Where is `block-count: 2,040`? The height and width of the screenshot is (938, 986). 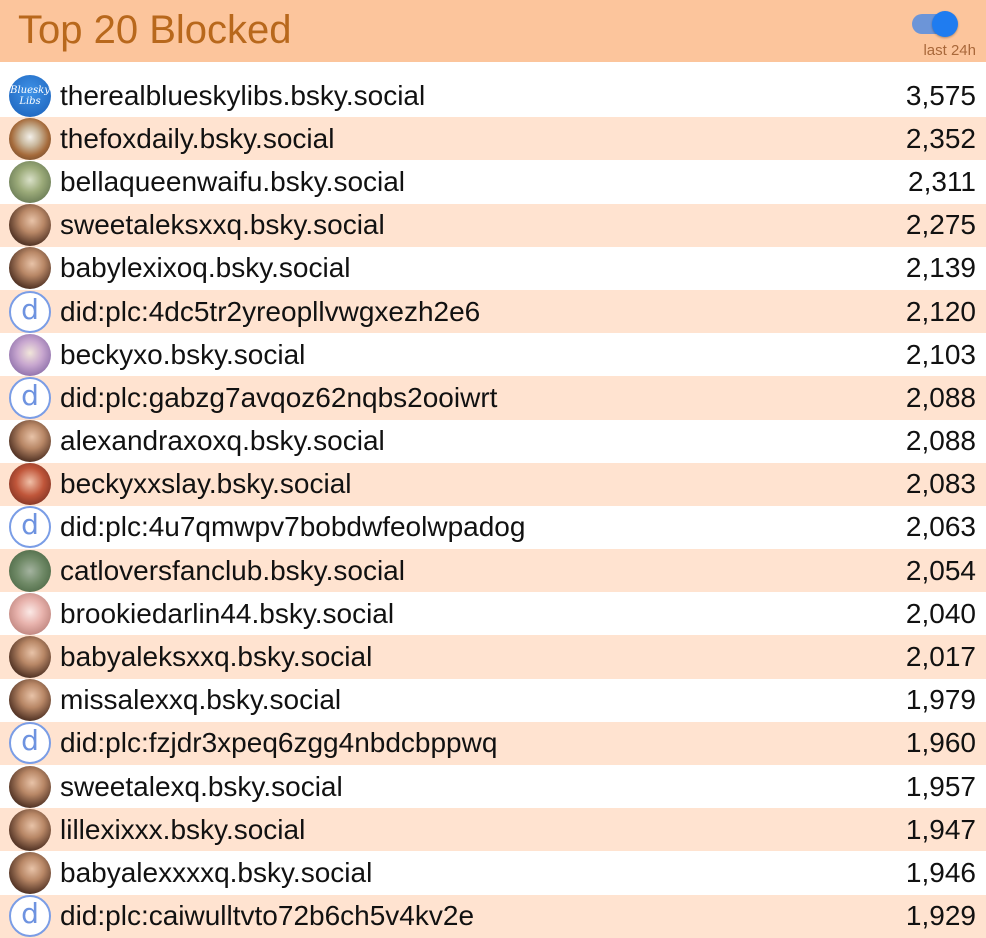
block-count: 2,040 is located at coordinates (940, 613).